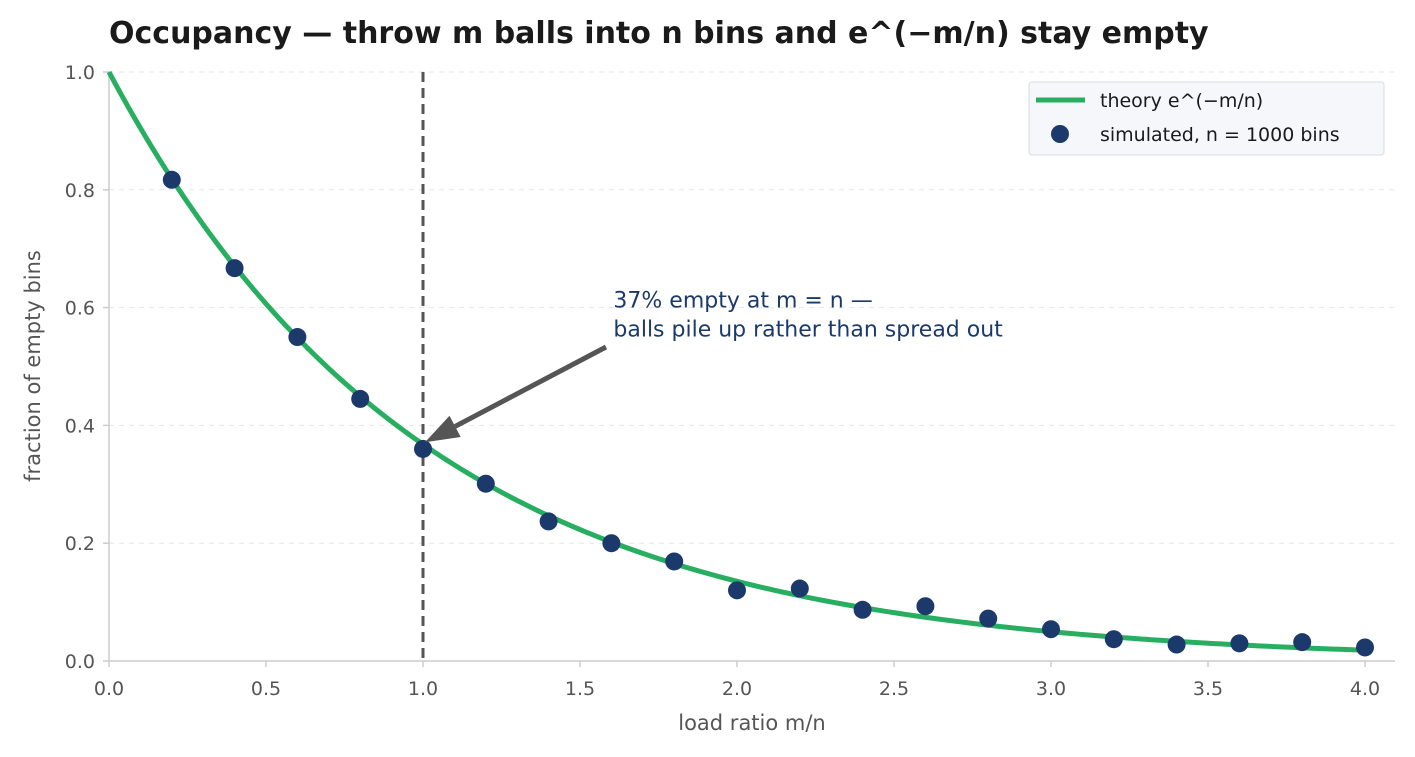  Describe the element at coordinates (80, 309) in the screenshot. I see `y-tick-label: 0.6` at that location.